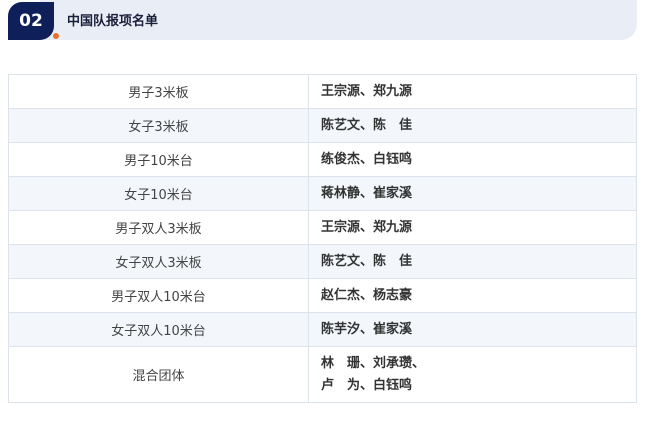 This screenshot has width=650, height=428. What do you see at coordinates (158, 374) in the screenshot?
I see `event-cell: 混合团体` at bounding box center [158, 374].